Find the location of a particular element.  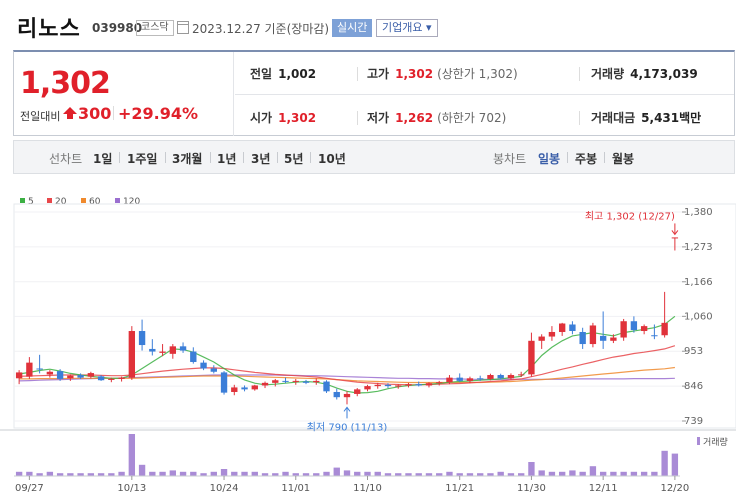

high-annotation: 최고 1,302 (12/27) is located at coordinates (630, 216).